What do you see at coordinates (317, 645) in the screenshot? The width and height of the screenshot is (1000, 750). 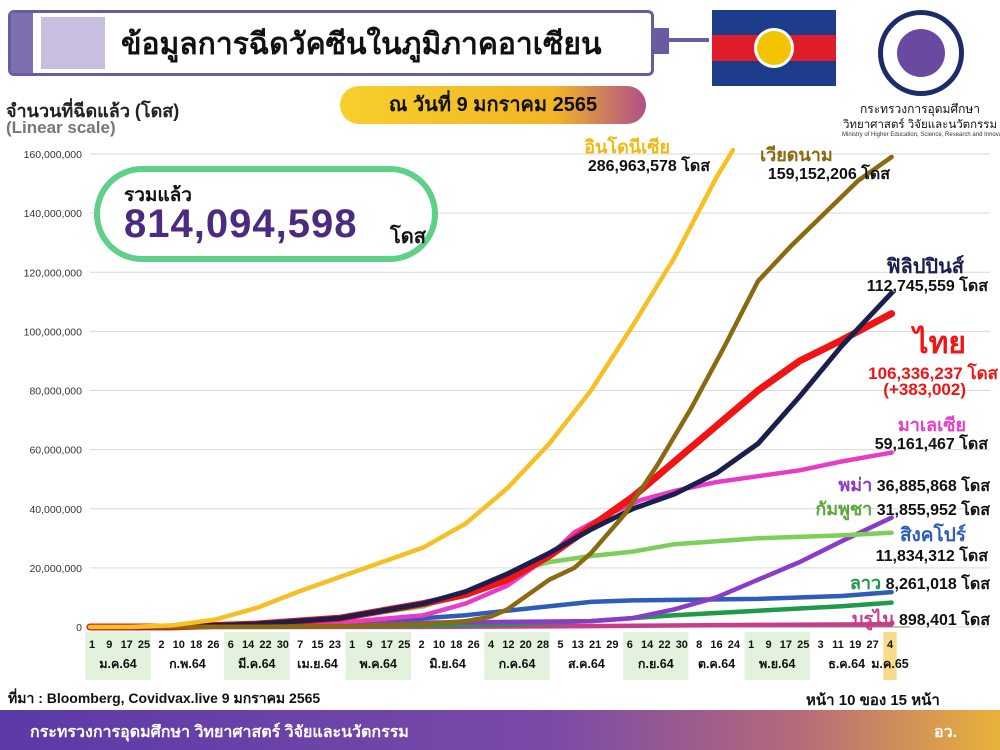 I see `x-tick-label: 15` at bounding box center [317, 645].